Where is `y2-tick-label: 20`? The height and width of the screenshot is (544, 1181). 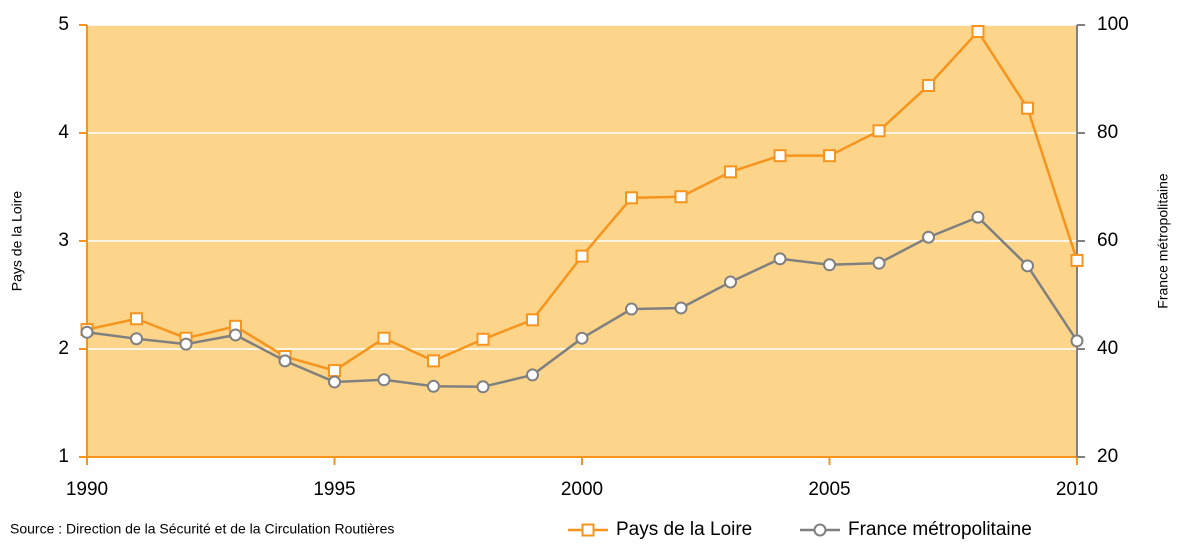
y2-tick-label: 20 is located at coordinates (1107, 456).